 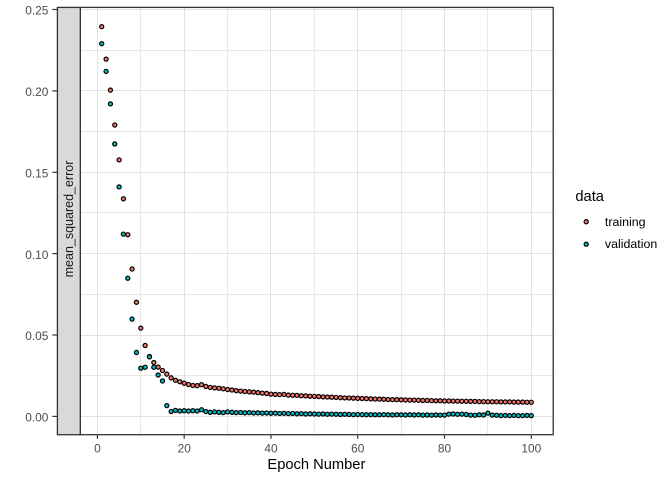 I want to click on svg-text: 100, so click(x=531, y=449).